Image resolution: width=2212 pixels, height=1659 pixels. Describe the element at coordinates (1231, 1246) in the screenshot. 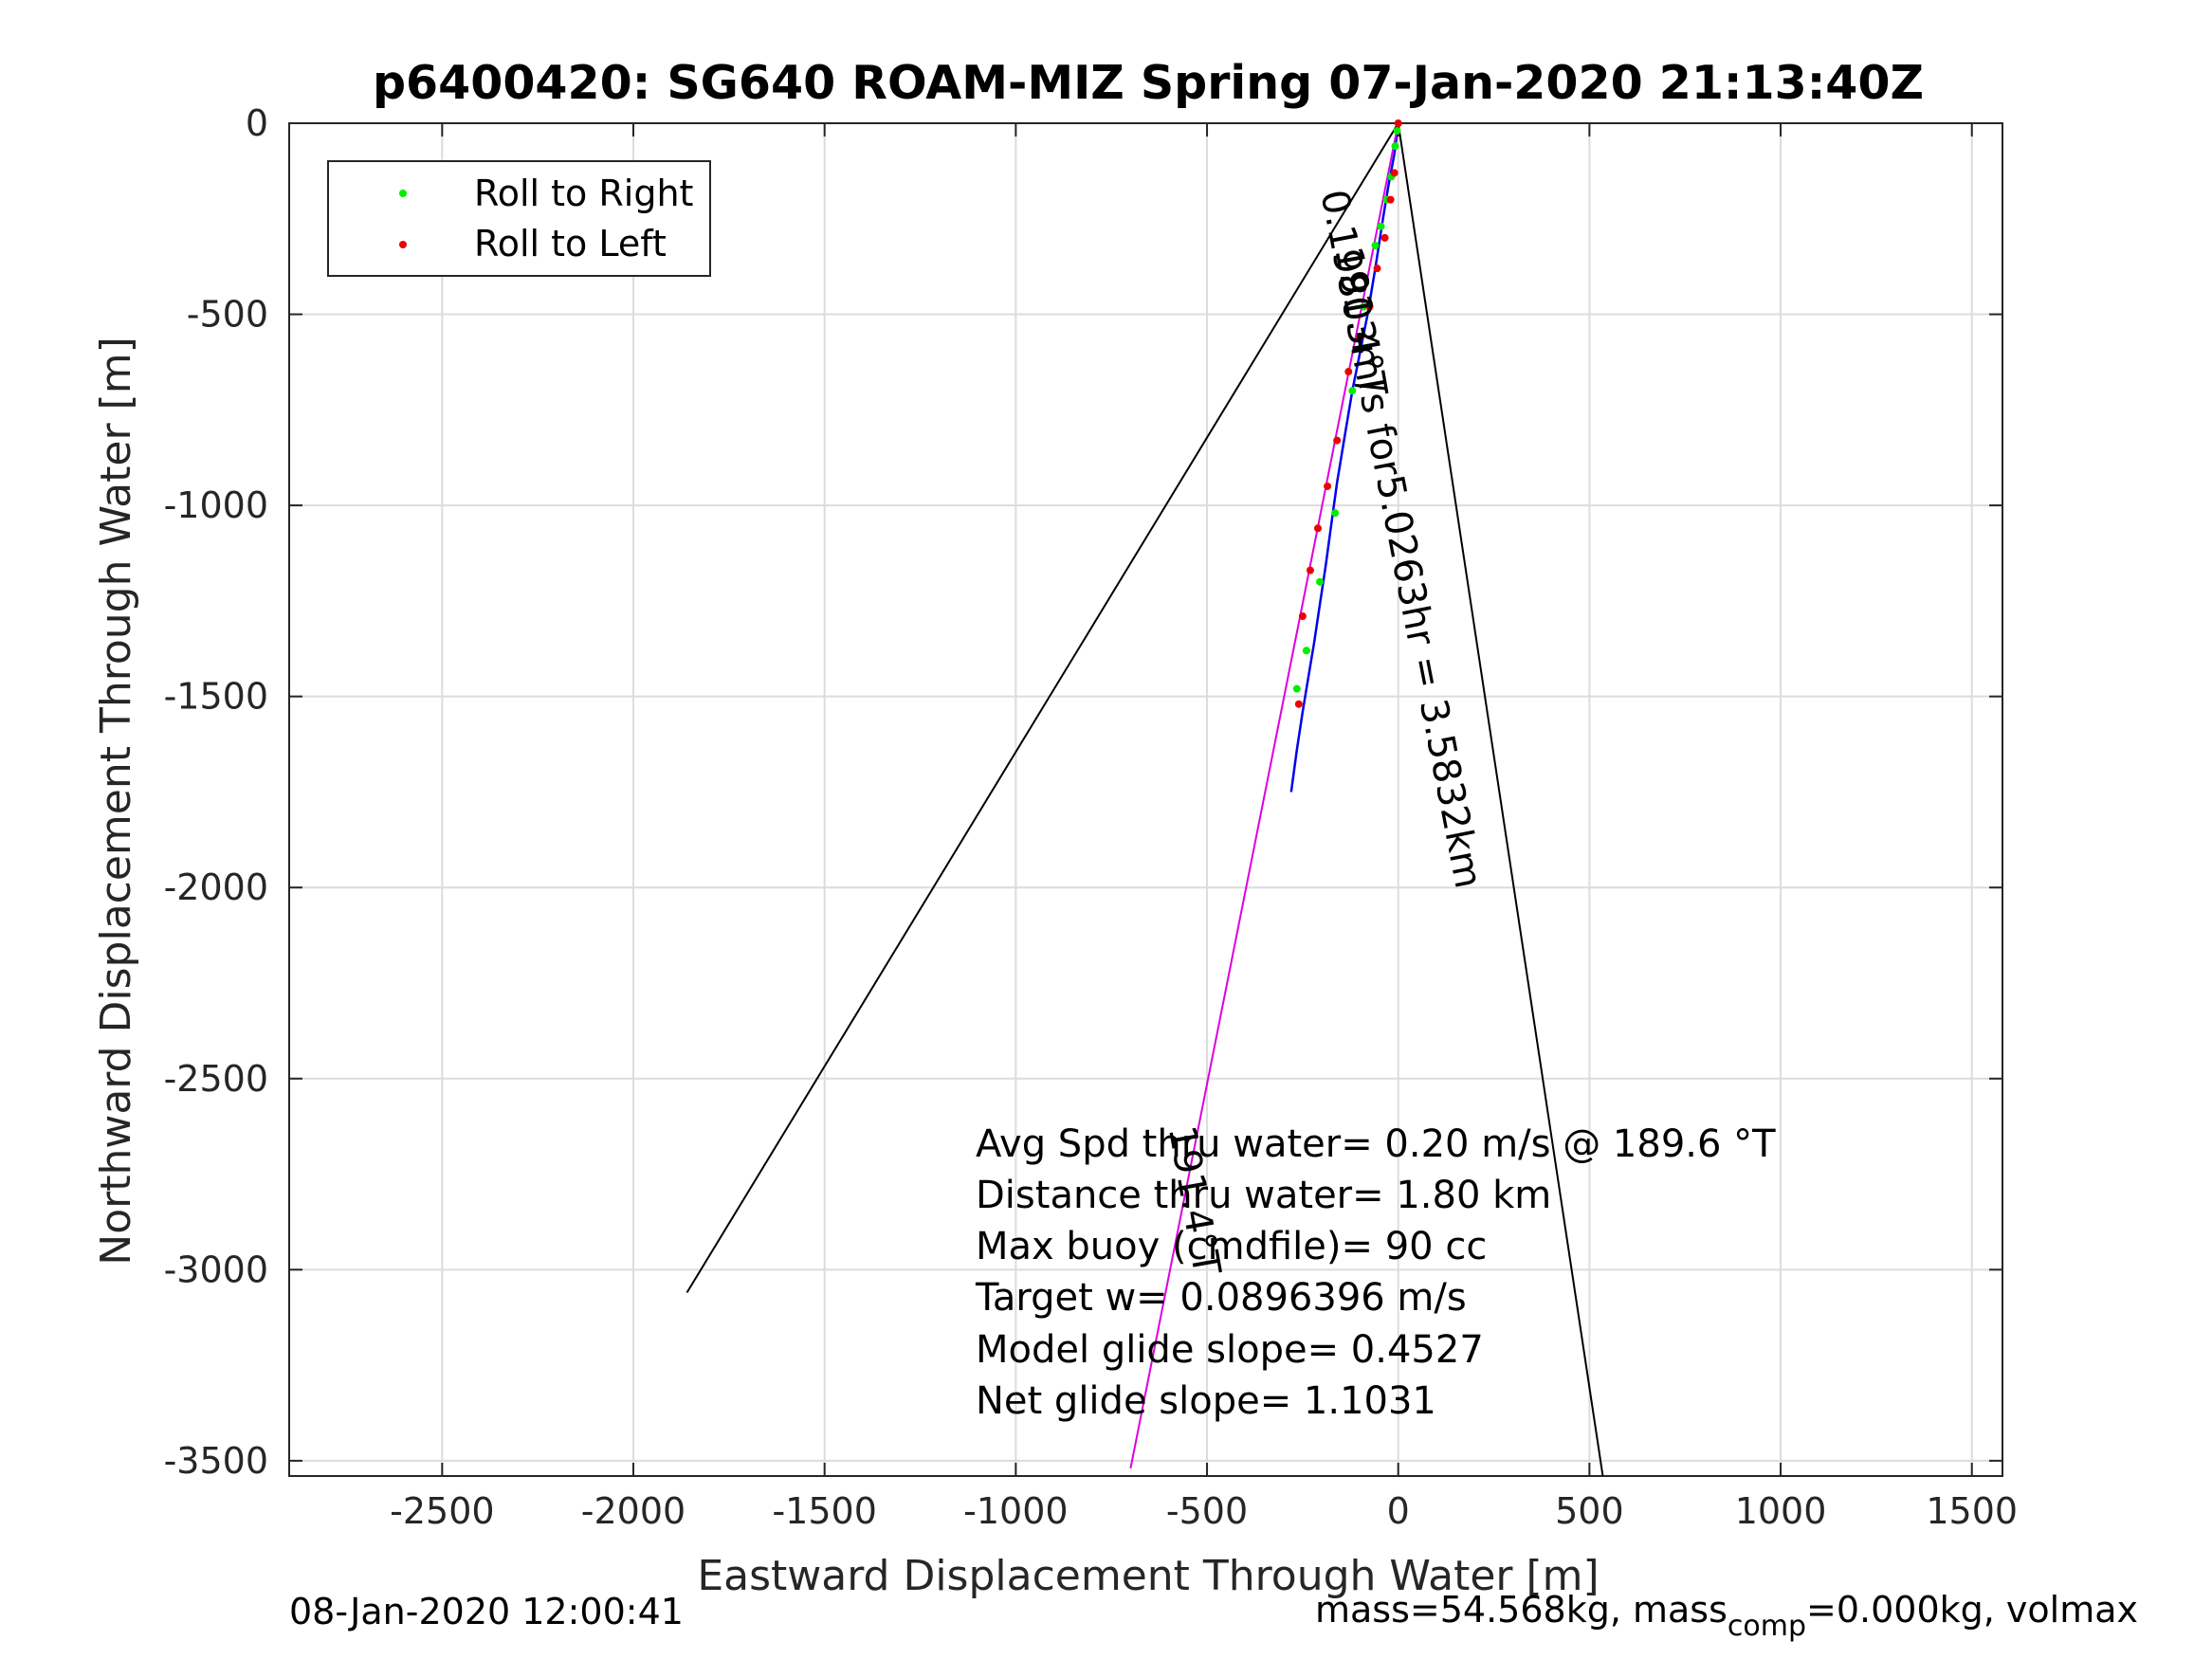

I see `stat-max-buoy: Max buoy (cmdfile)= 90 cc` at that location.